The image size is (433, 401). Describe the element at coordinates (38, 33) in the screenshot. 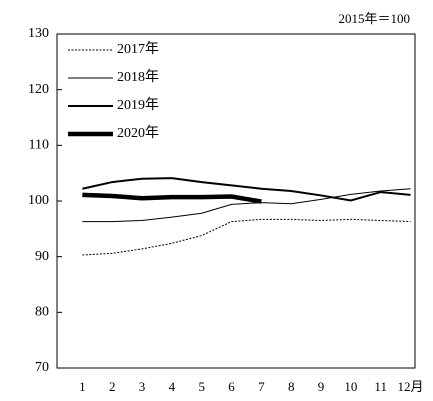

I see `y-tick-label: 130` at that location.